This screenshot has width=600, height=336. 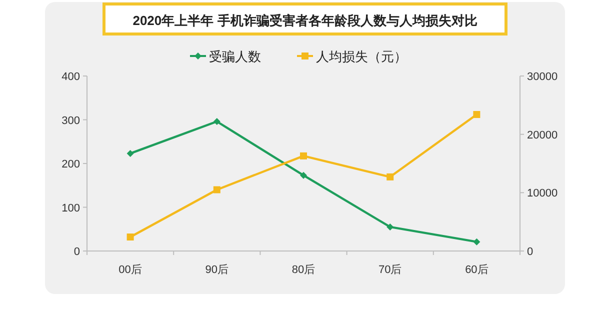 I want to click on y-tick-label: 300, so click(x=71, y=120).